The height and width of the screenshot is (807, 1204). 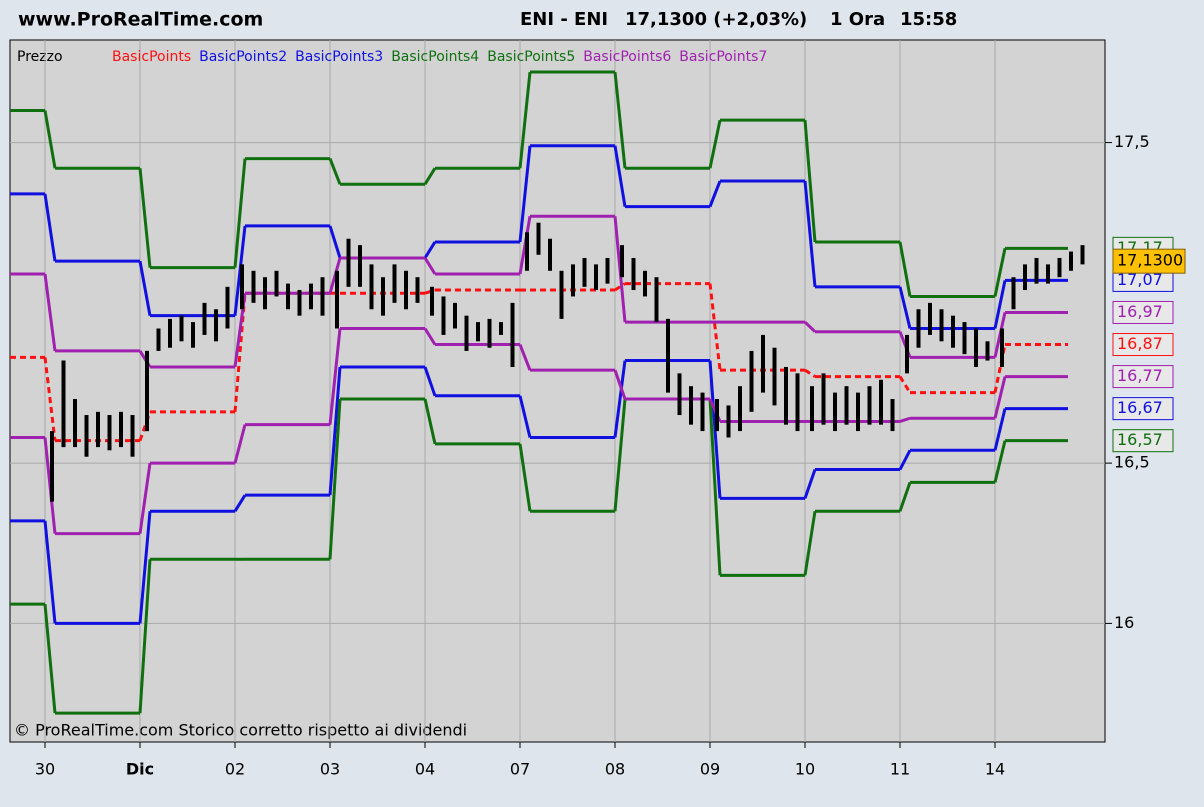 I want to click on legend-entry: BasicPoints6, so click(x=627, y=57).